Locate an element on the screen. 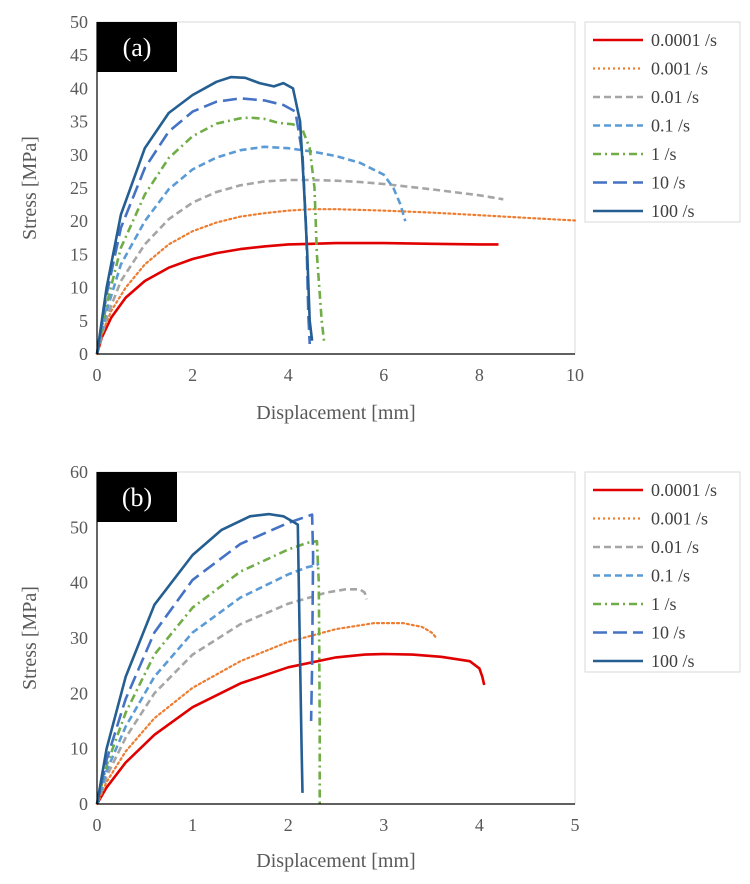 This screenshot has width=750, height=884. y-tick-label-b-2: 20 is located at coordinates (79, 693).